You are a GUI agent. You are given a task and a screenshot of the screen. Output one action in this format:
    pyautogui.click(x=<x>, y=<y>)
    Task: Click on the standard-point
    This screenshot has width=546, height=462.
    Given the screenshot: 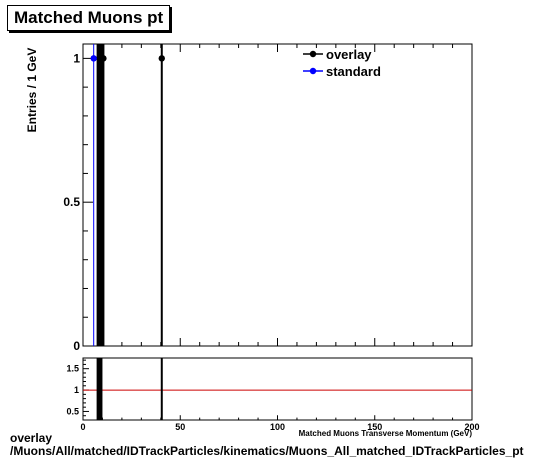 What is the action you would take?
    pyautogui.click(x=93, y=58)
    